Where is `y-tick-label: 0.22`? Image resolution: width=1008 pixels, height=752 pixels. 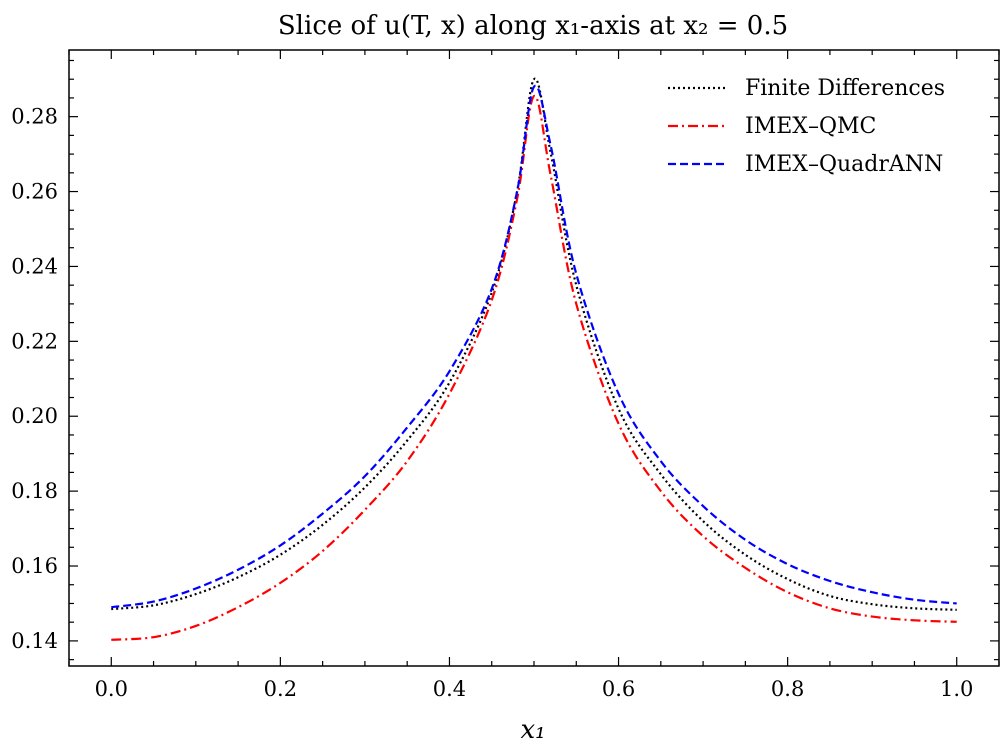
y-tick-label: 0.22 is located at coordinates (34, 341).